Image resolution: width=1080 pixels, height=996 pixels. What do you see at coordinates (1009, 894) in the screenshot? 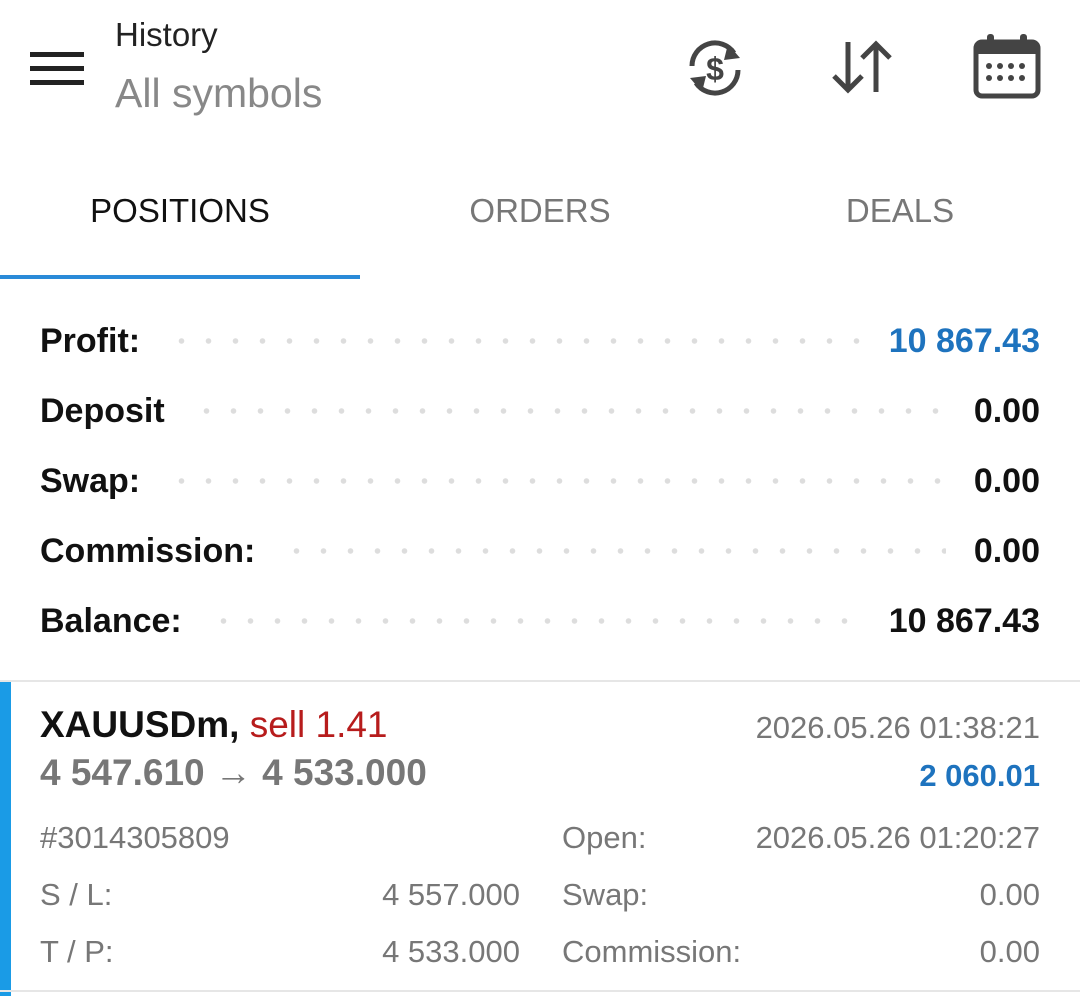
I see `swap-value: 0.00` at bounding box center [1009, 894].